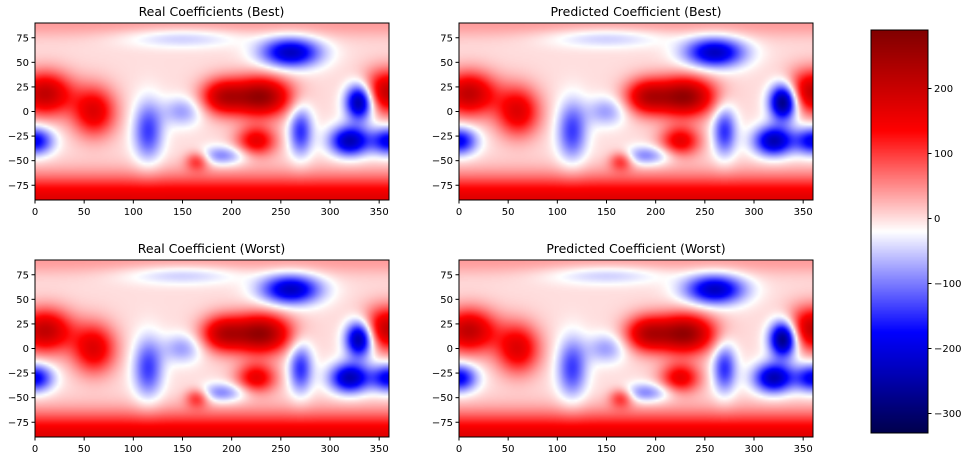 The image size is (969, 461). What do you see at coordinates (937, 219) in the screenshot?
I see `colorbar-tick-label: 0` at bounding box center [937, 219].